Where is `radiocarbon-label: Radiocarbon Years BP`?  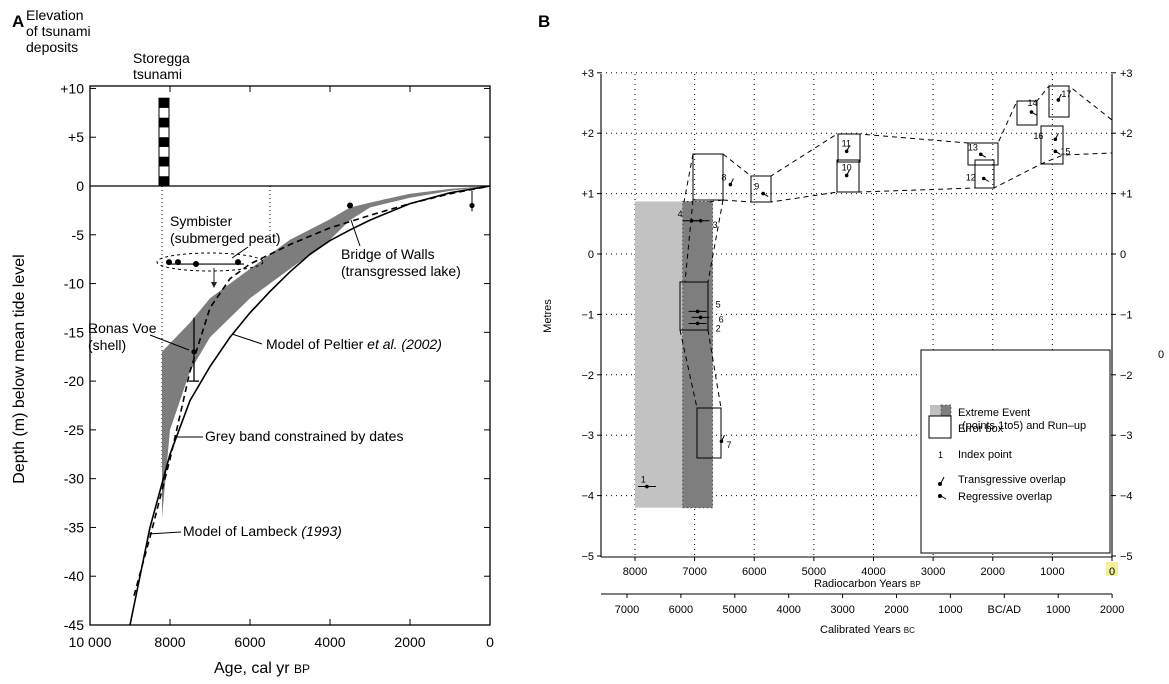
radiocarbon-label: Radiocarbon Years BP is located at coordinates (867, 584).